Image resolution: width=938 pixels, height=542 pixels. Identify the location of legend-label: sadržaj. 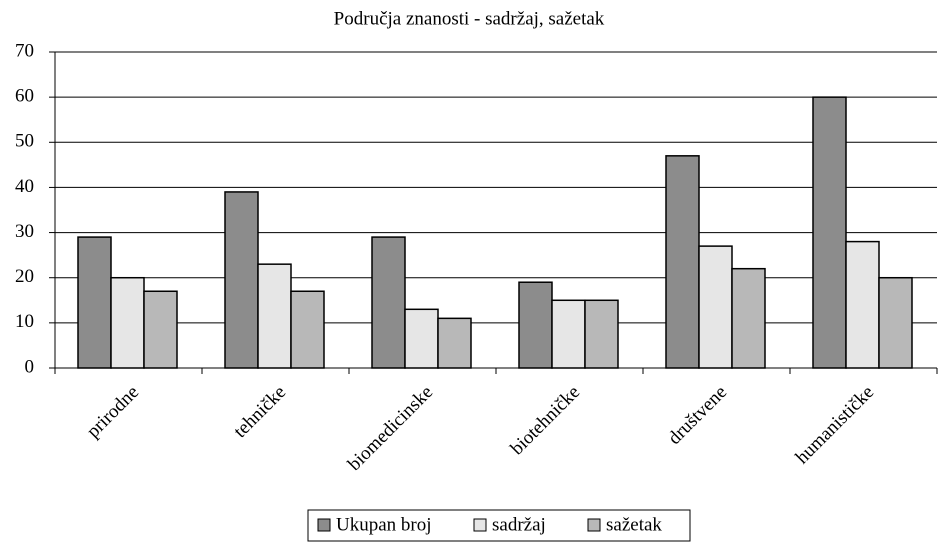
(519, 524).